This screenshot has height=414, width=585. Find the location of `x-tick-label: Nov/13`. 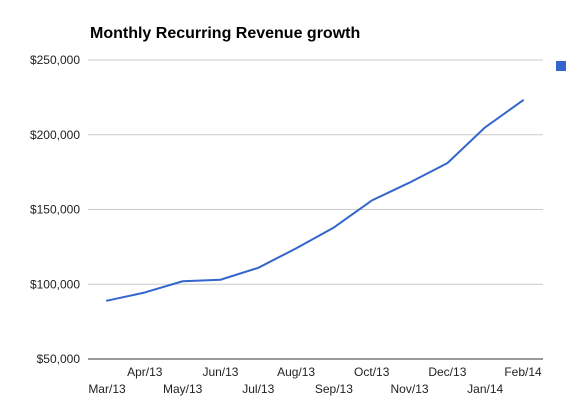

x-tick-label: Nov/13 is located at coordinates (410, 389).